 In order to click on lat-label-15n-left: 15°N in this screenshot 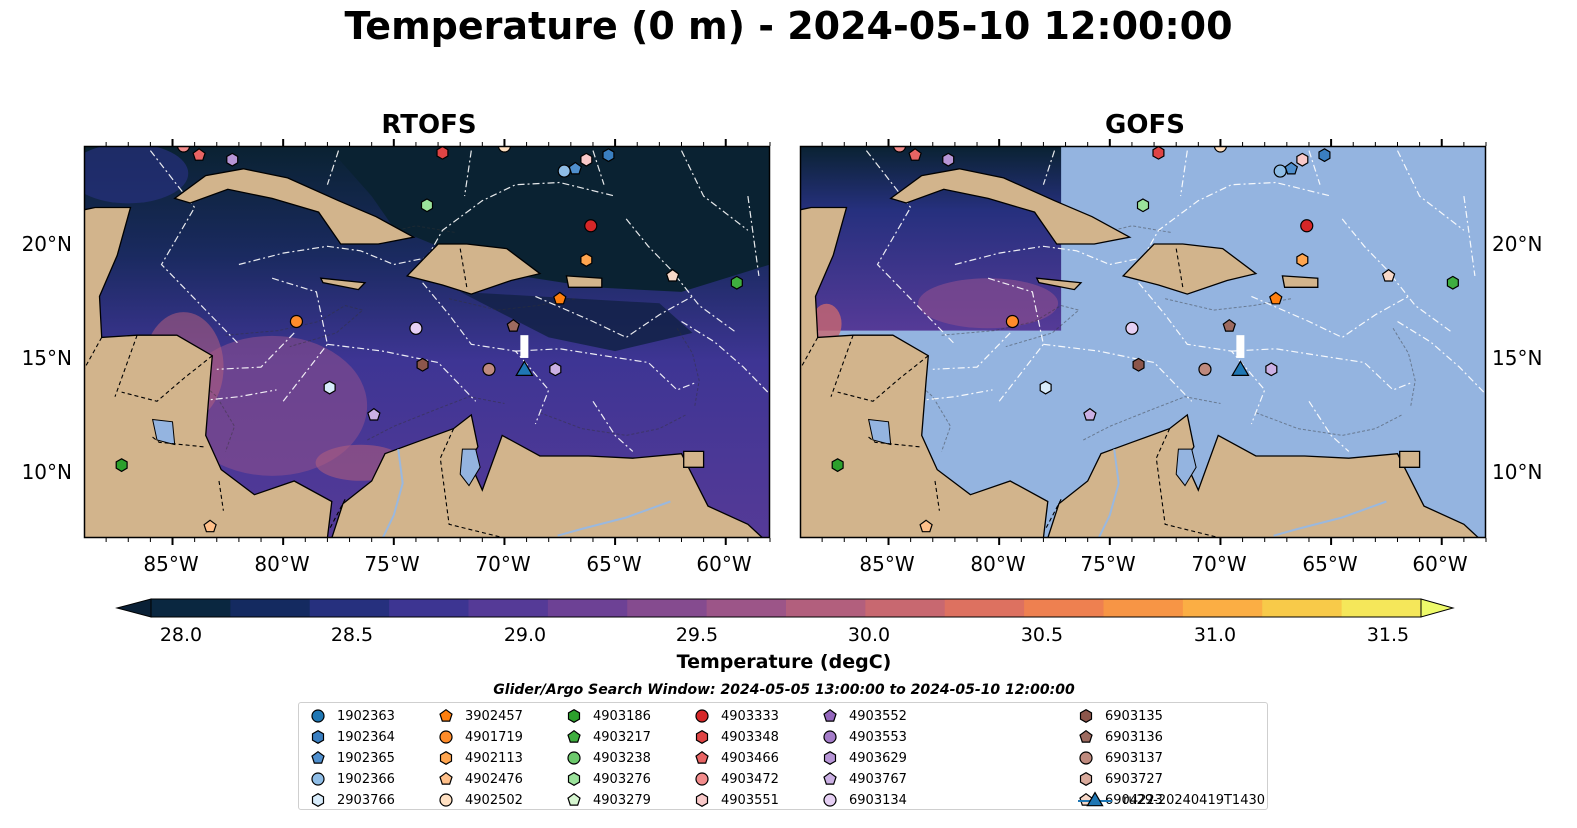, I will do `click(46, 358)`.